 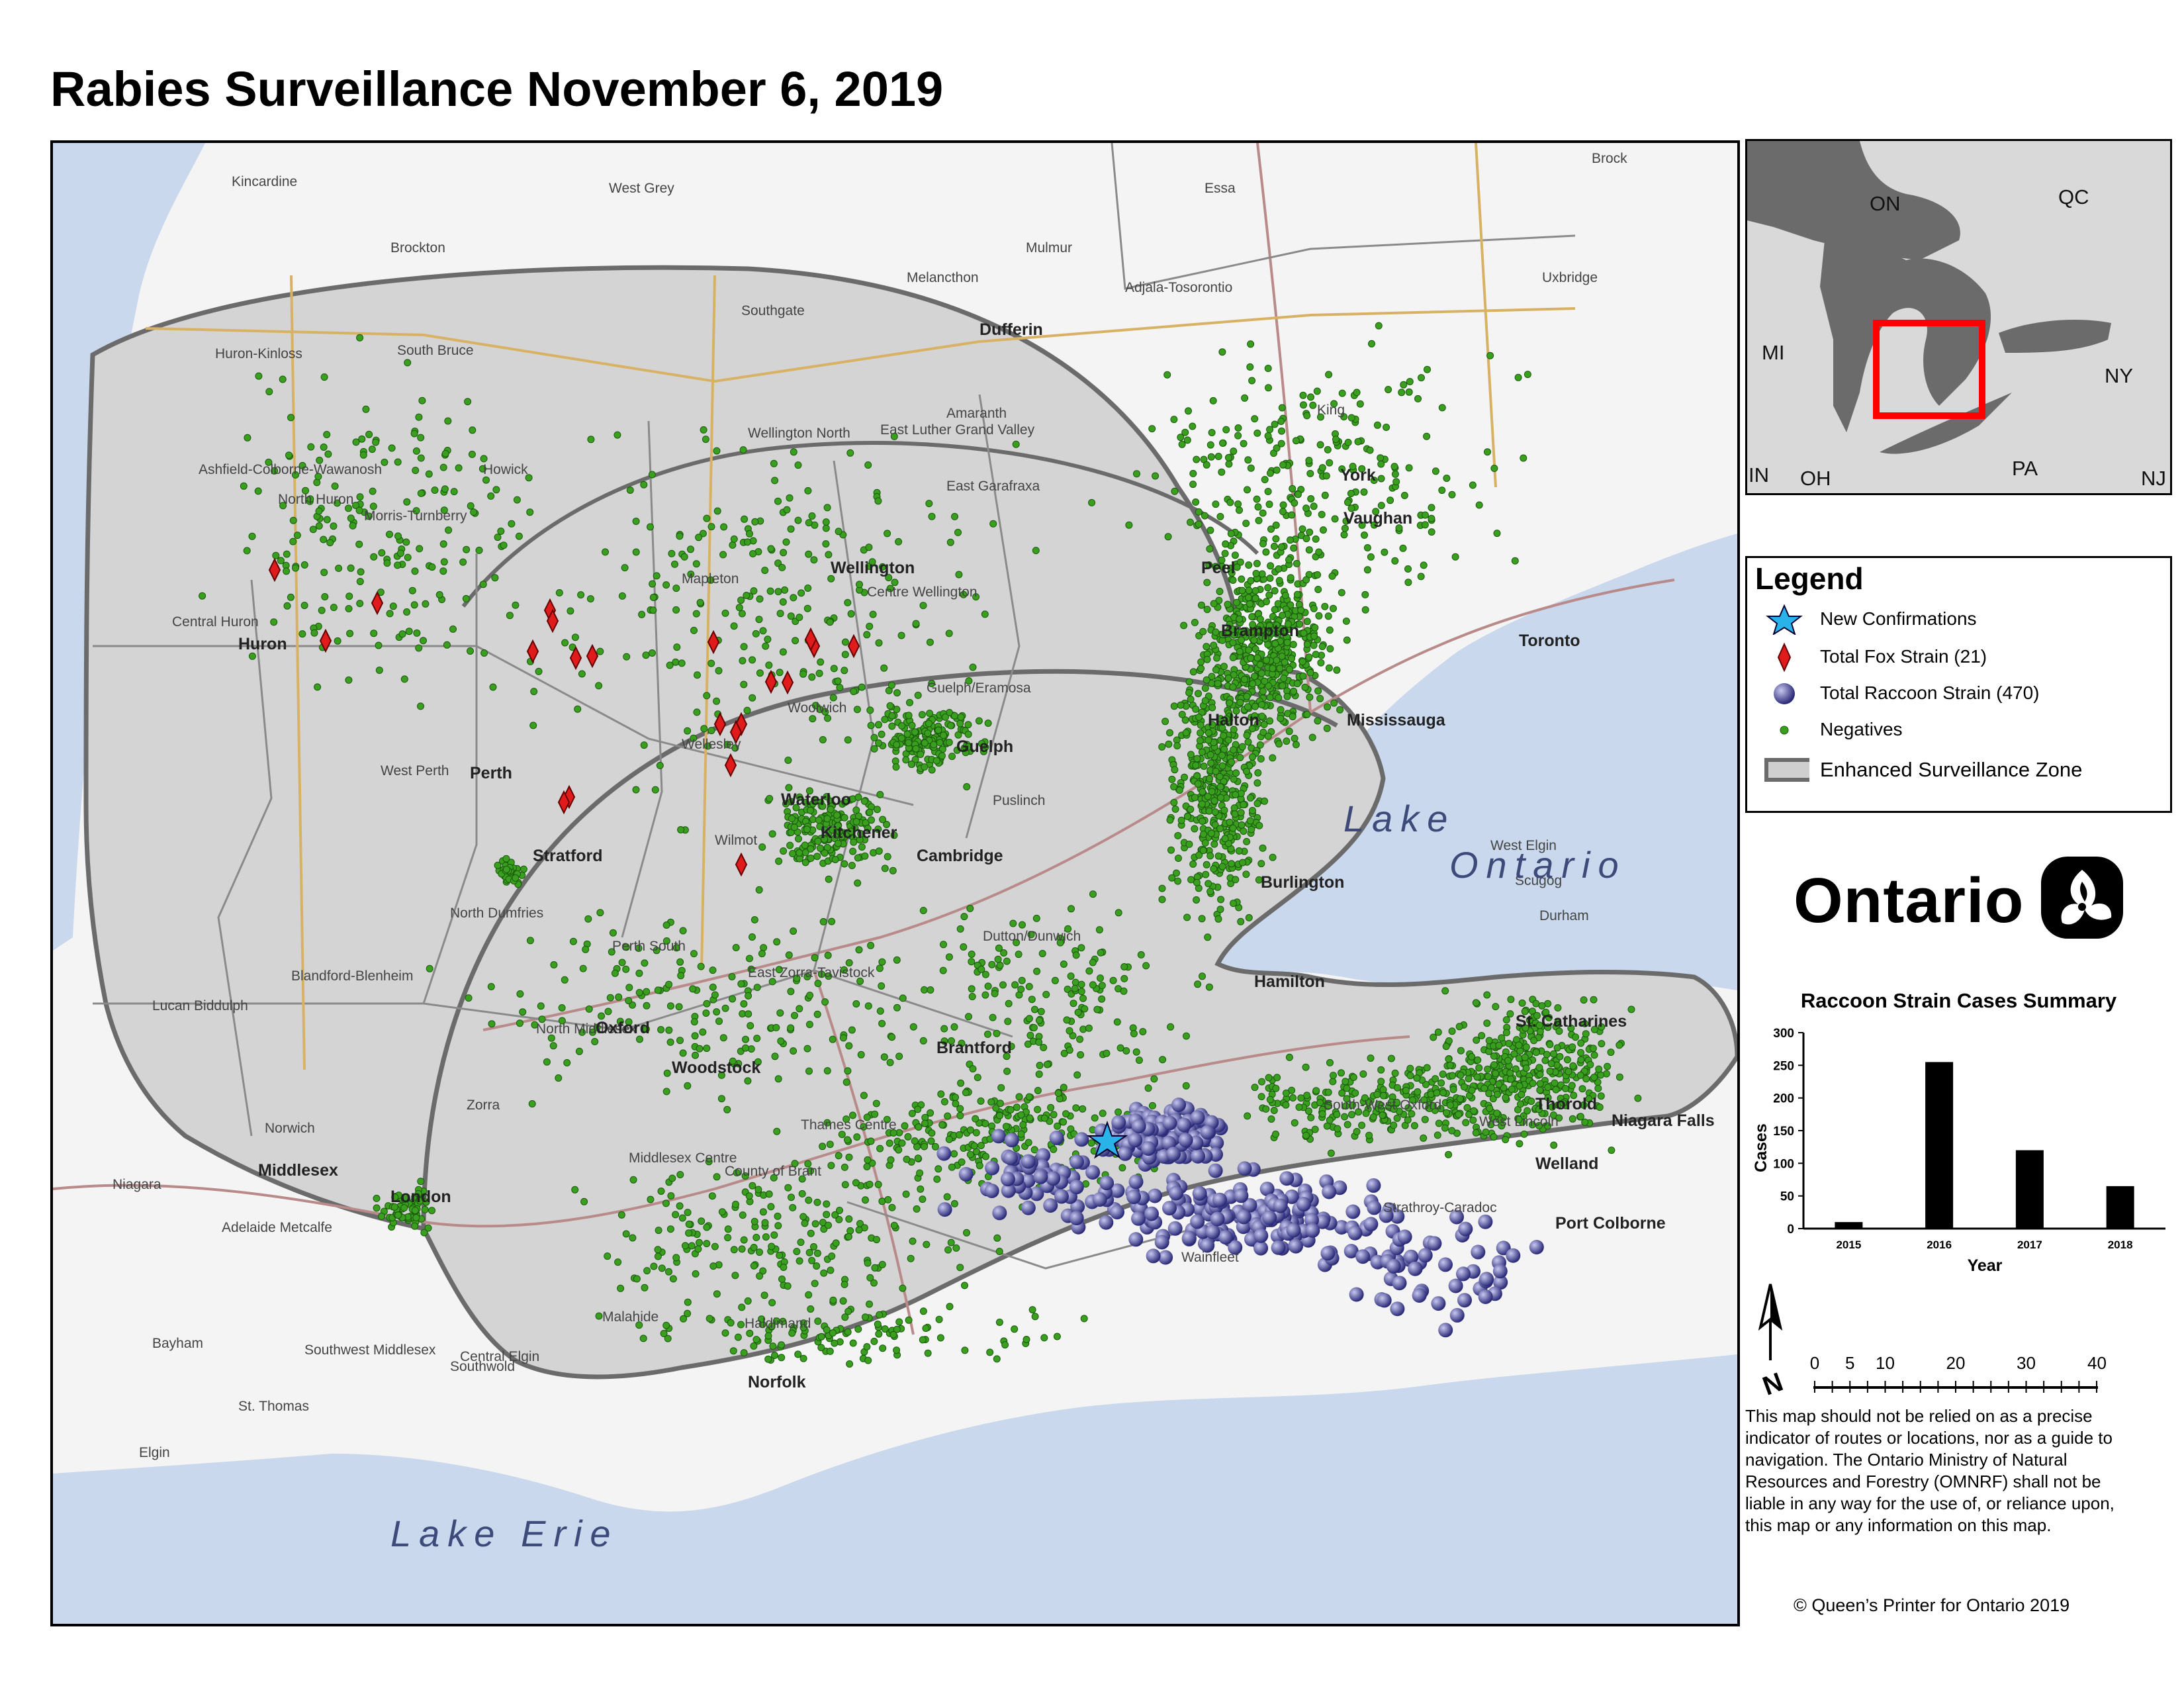 I want to click on place-label: Wainfleet, so click(x=1210, y=1257).